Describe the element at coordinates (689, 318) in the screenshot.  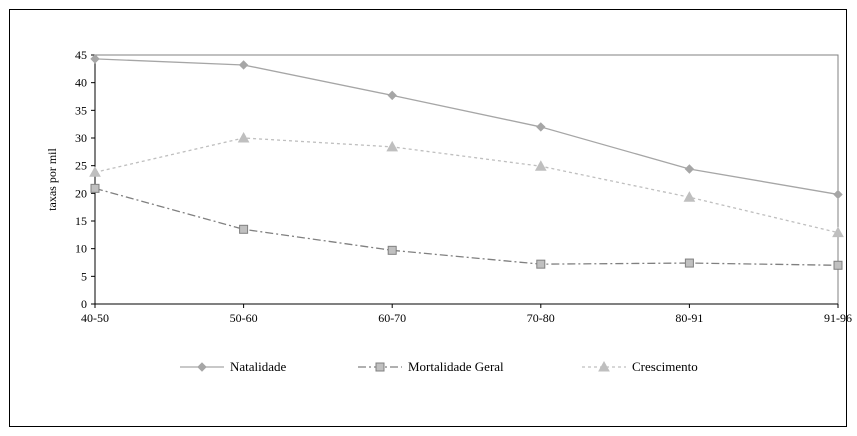
I see `x-tick-label: 80-91` at that location.